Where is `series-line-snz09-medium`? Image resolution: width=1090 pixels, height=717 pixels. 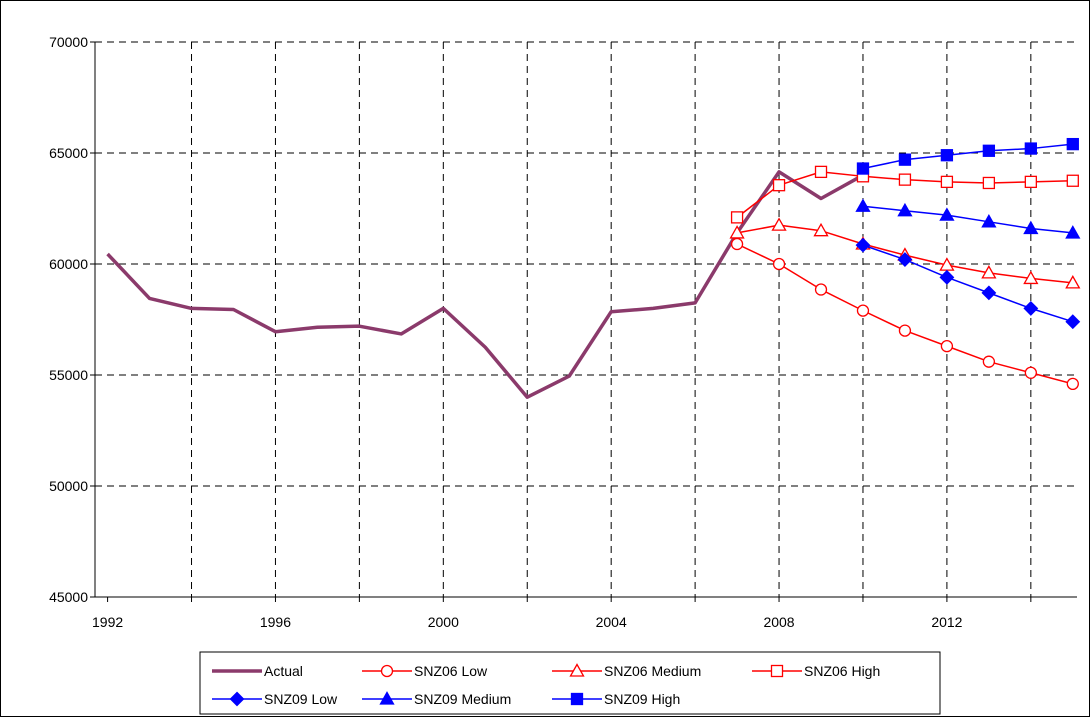 series-line-snz09-medium is located at coordinates (967, 219).